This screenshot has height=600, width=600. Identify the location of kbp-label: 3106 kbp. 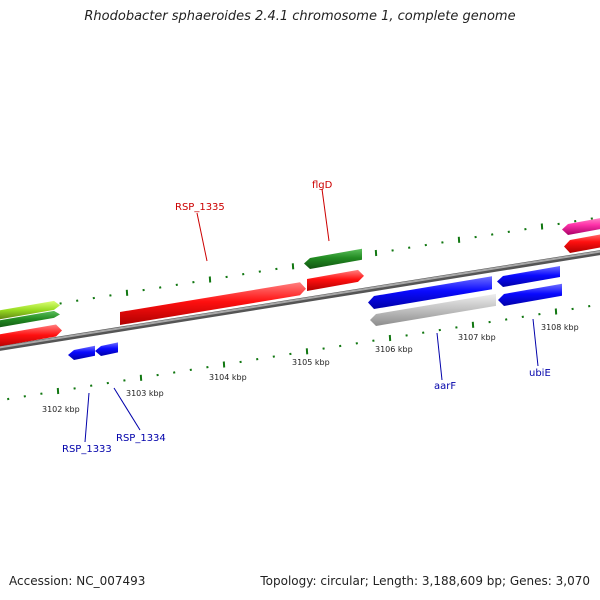
(394, 349).